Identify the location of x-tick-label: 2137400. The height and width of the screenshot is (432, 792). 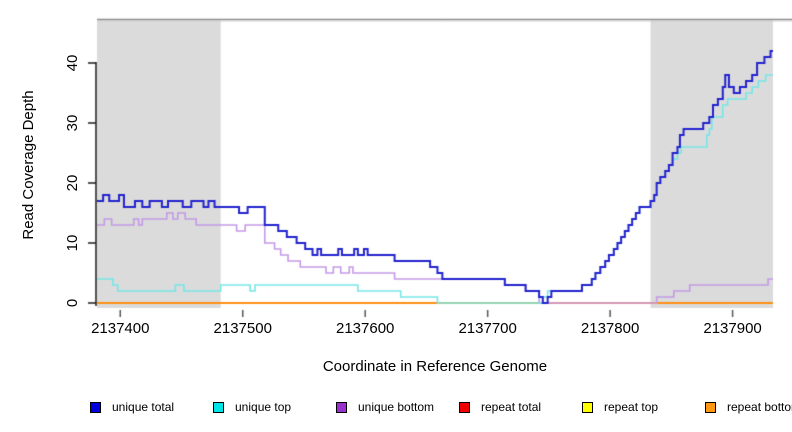
(120, 328).